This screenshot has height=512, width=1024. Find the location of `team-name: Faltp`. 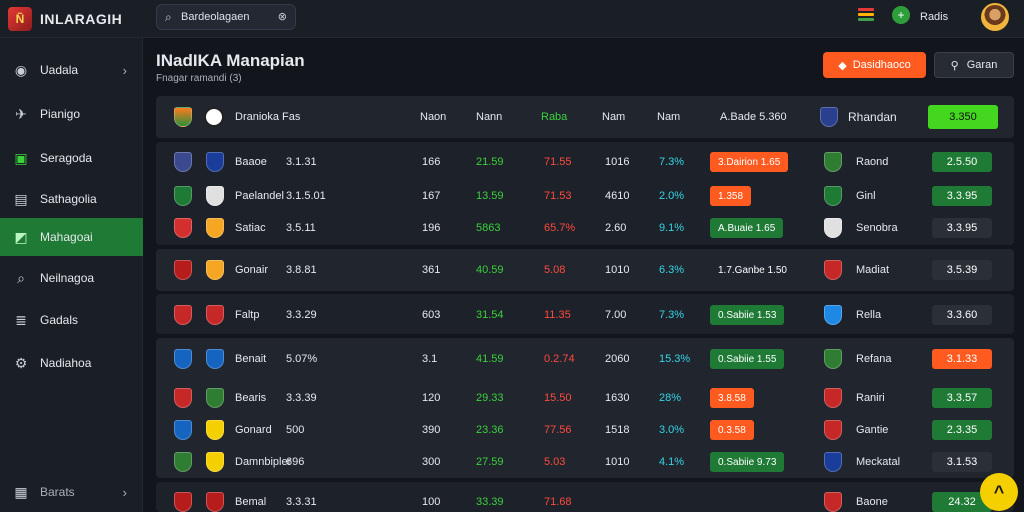

team-name: Faltp is located at coordinates (247, 315).